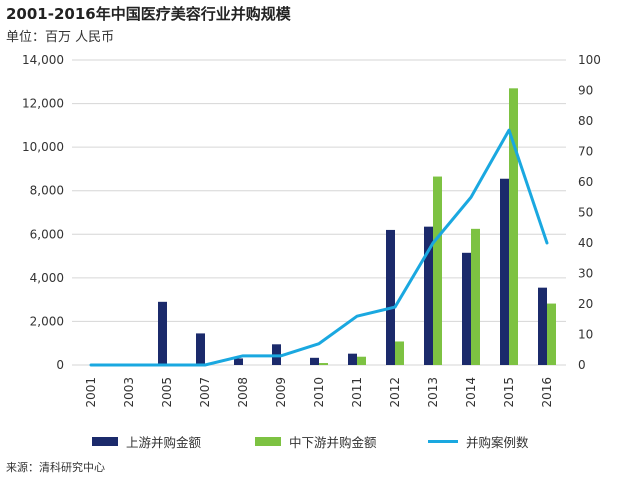 This screenshot has height=480, width=618. Describe the element at coordinates (148, 14) in the screenshot. I see `chart-title: 2001-2016年中国医疗美容行业并购规模` at that location.